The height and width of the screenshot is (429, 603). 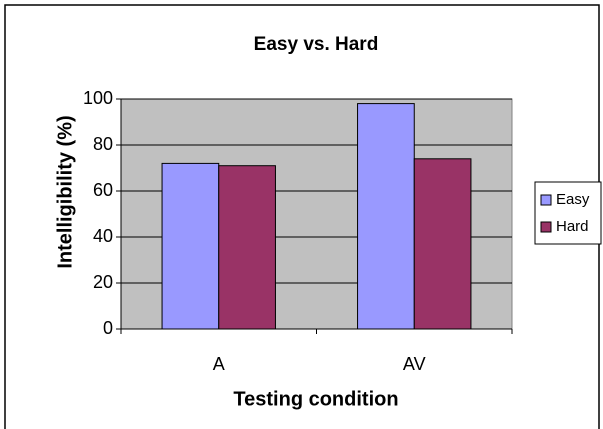 What do you see at coordinates (316, 44) in the screenshot?
I see `chart-title: Easy vs. Hard` at bounding box center [316, 44].